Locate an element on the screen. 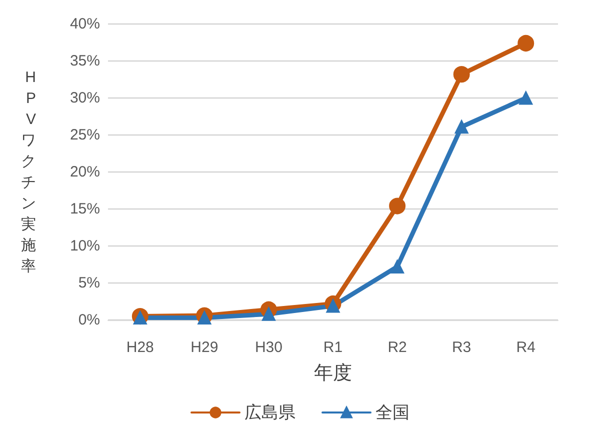 This screenshot has height=434, width=600. y-tick-label: 0% is located at coordinates (89, 320).